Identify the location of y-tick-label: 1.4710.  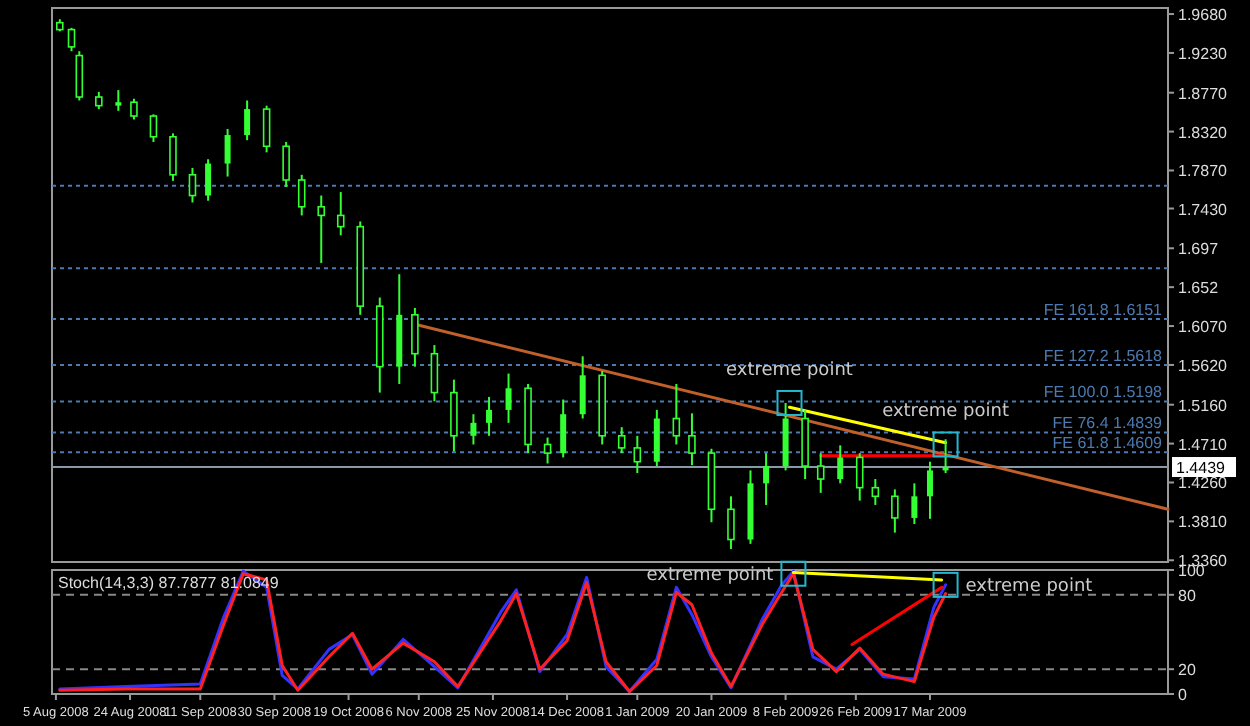
(1203, 444).